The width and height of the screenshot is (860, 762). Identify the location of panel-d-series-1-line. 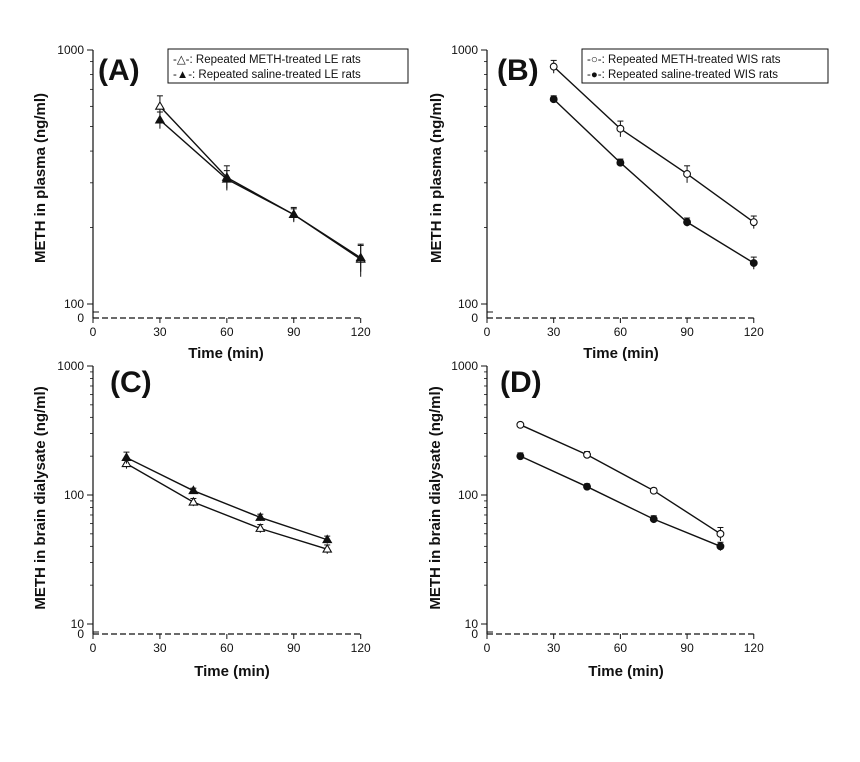
(620, 501).